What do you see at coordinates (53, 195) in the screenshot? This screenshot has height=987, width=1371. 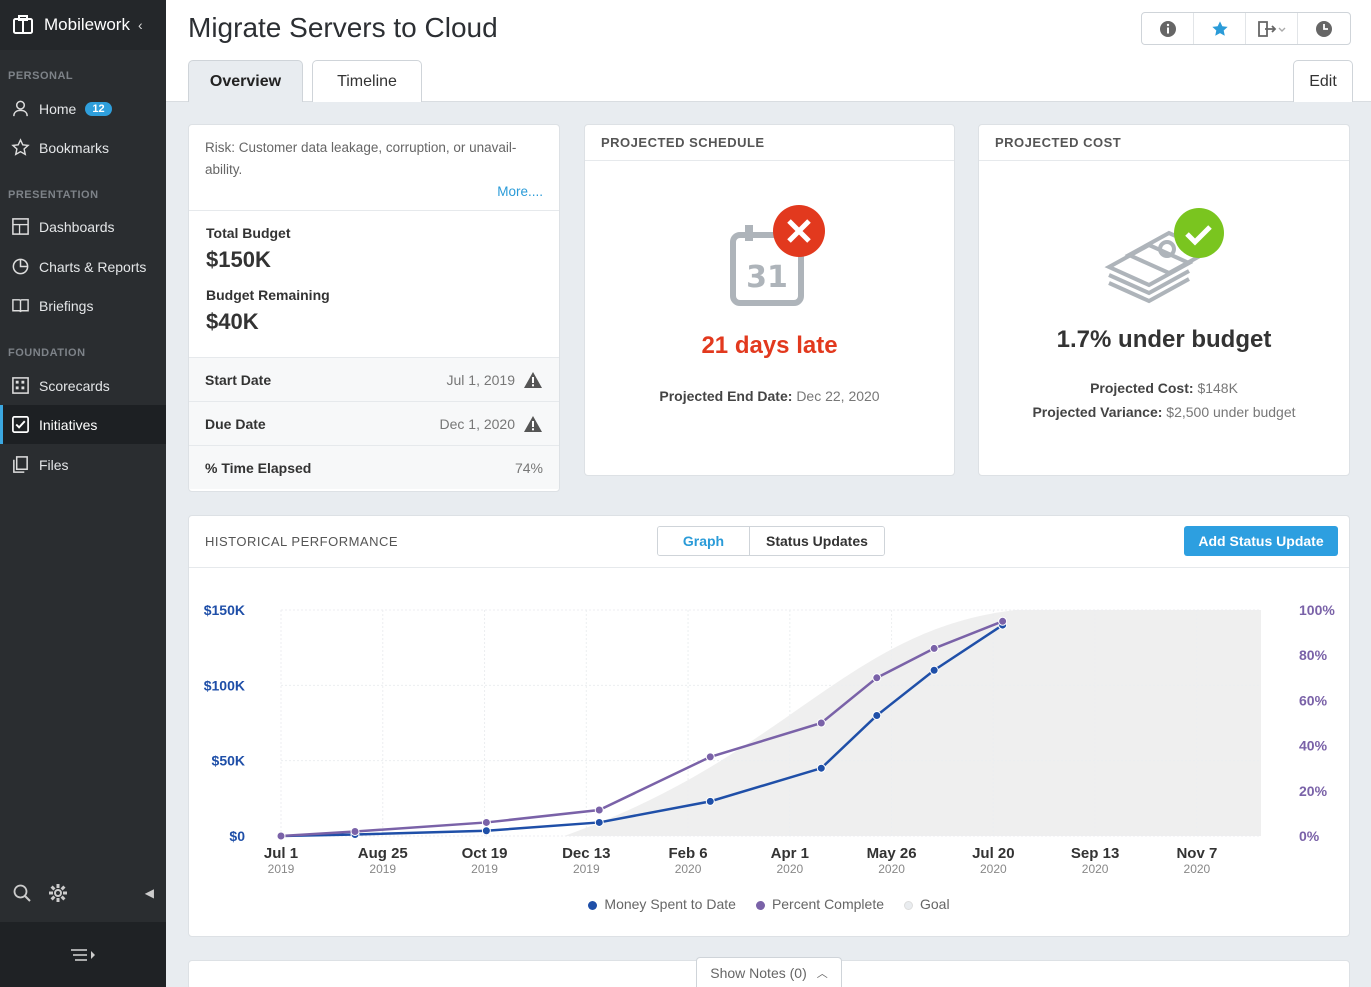 I see `section-presentation: PRESENTATION` at bounding box center [53, 195].